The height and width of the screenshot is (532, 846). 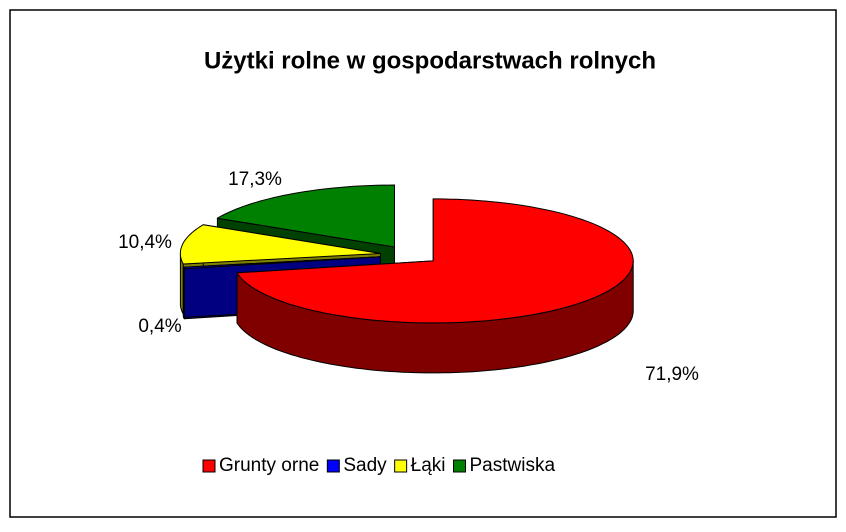 What do you see at coordinates (513, 465) in the screenshot?
I see `legend-label: Pastwiska` at bounding box center [513, 465].